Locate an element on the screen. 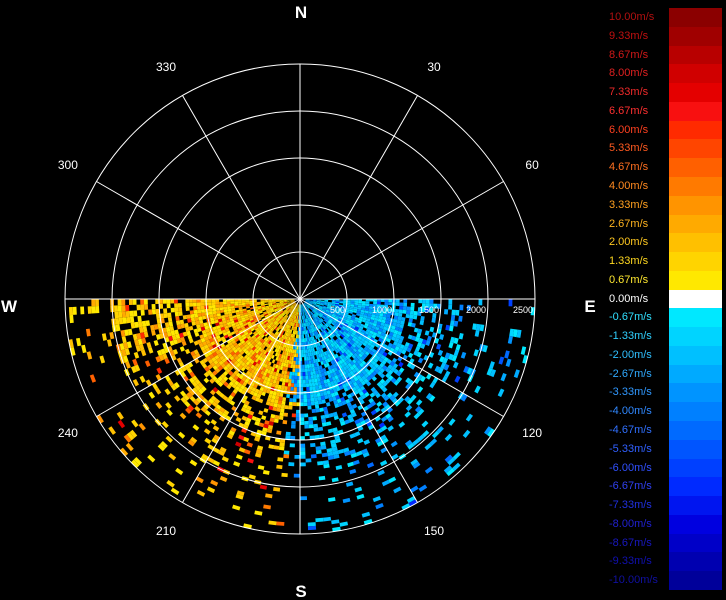  legend-label: 8.00m/s is located at coordinates (629, 73).